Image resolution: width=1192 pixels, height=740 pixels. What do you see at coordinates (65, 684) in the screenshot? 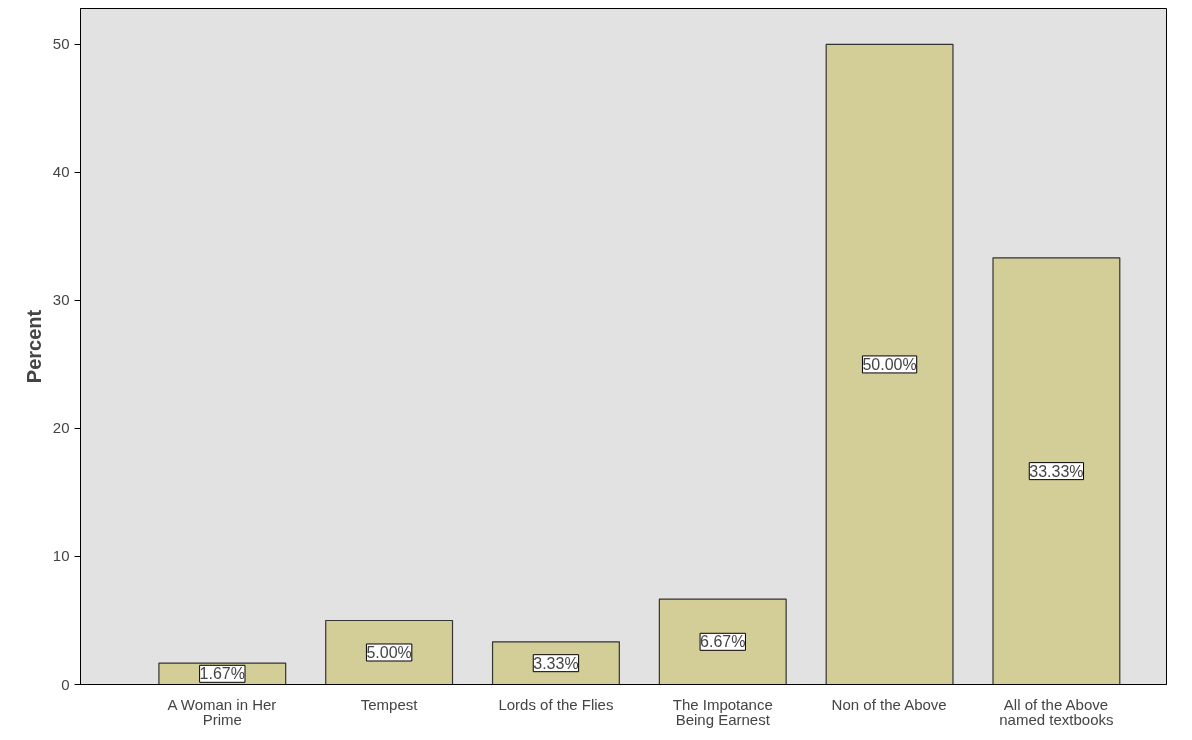
I see `y-tick-label: 0` at bounding box center [65, 684].